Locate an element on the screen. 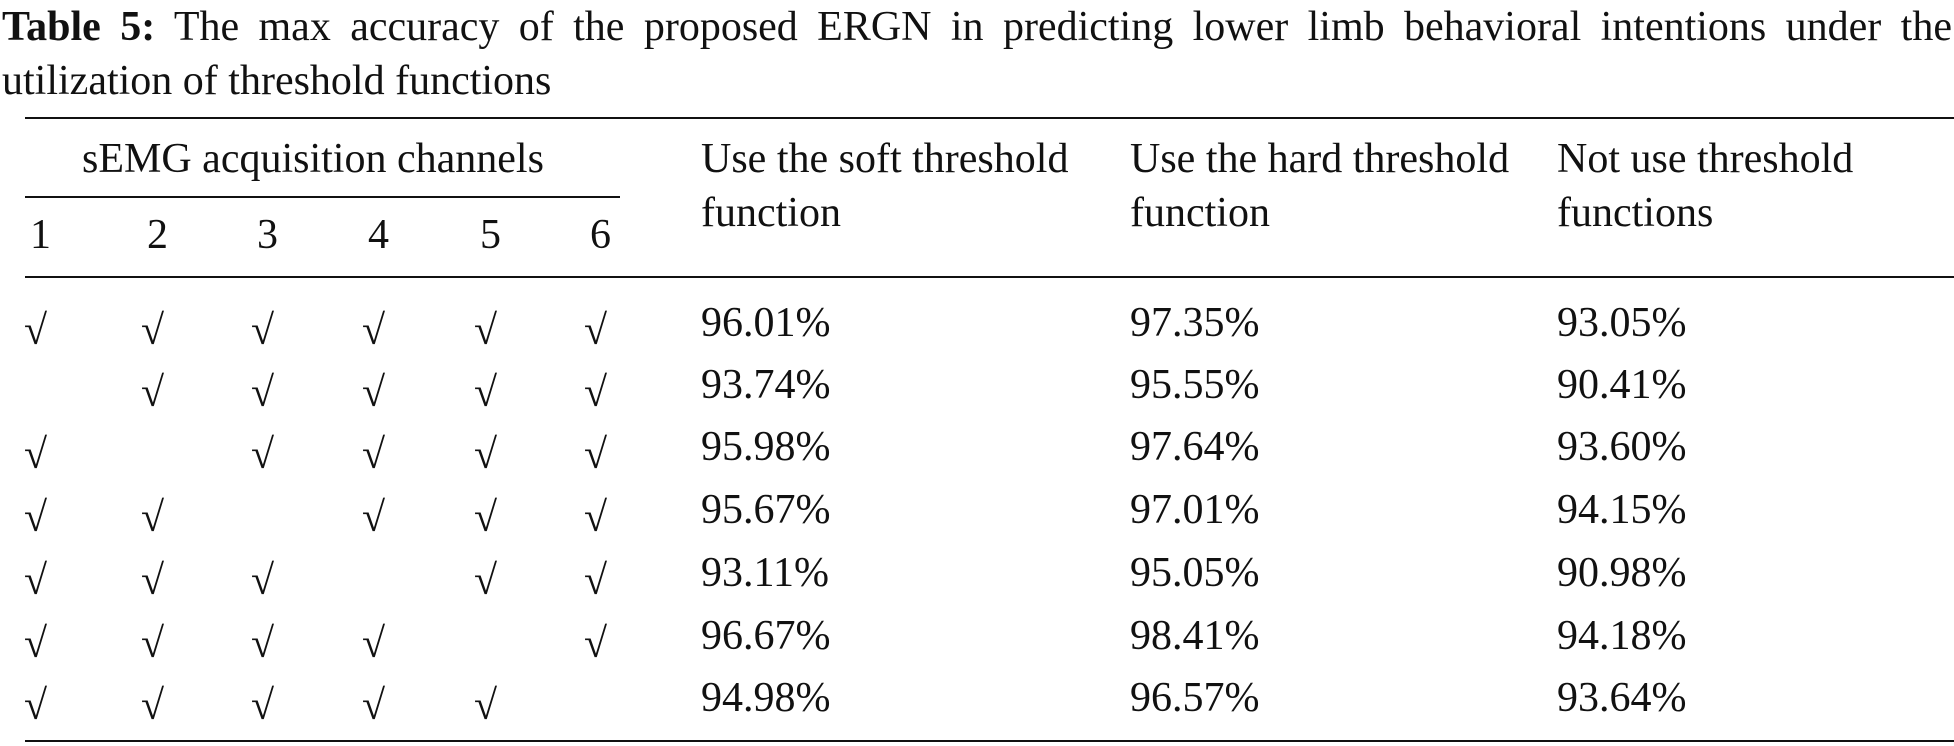  accuracy-value: 95.67% is located at coordinates (766, 510).